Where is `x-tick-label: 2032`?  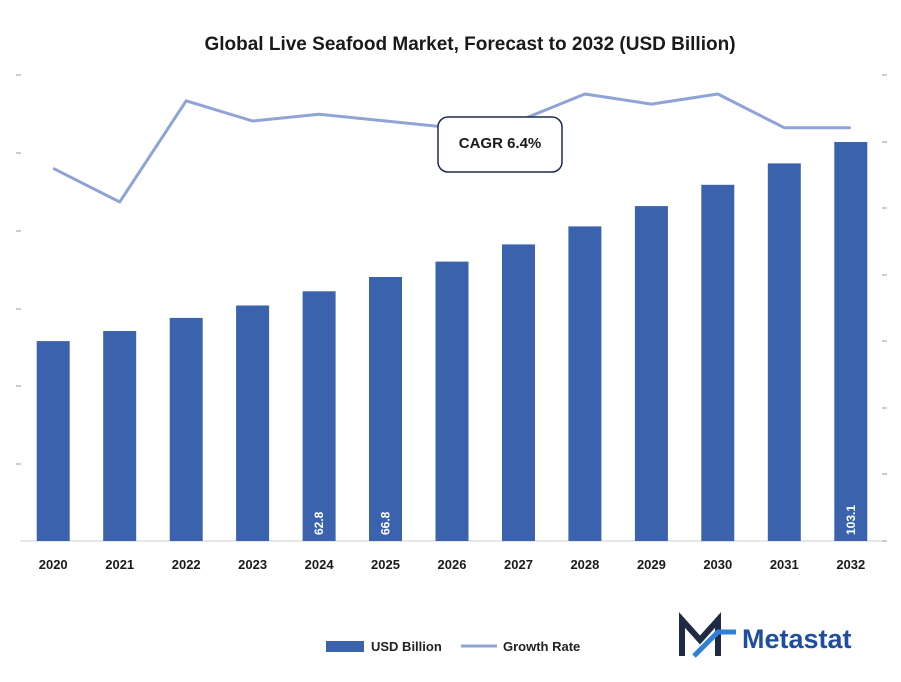 x-tick-label: 2032 is located at coordinates (850, 564).